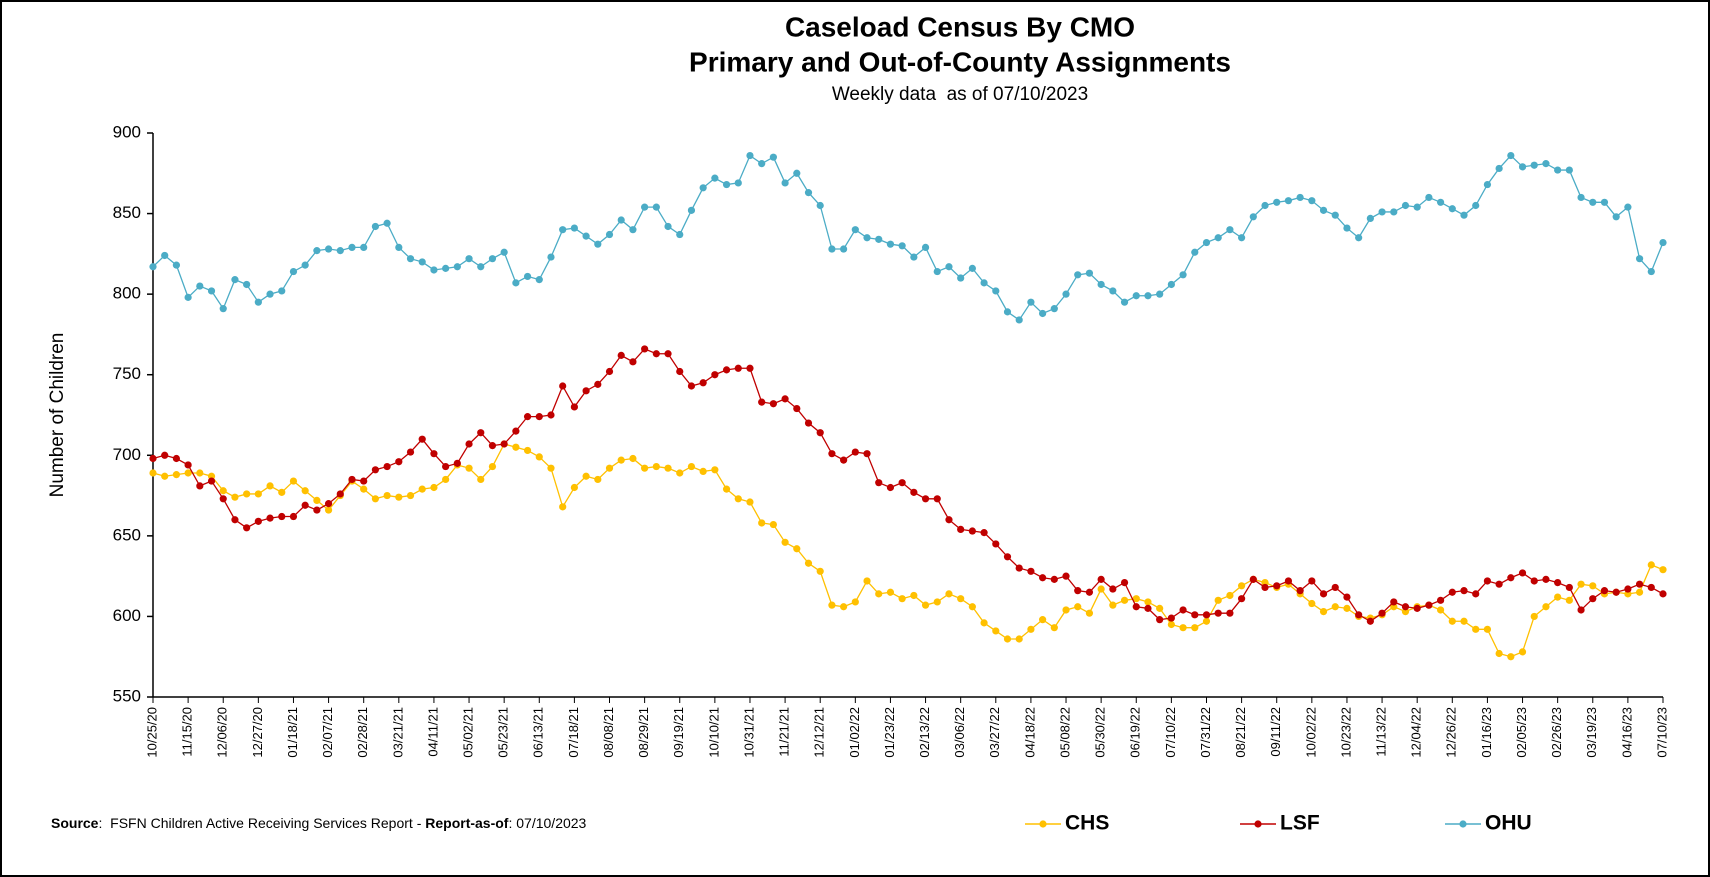  What do you see at coordinates (960, 61) in the screenshot?
I see `chart-subtitle: Primary and Out-of-County Assignments` at bounding box center [960, 61].